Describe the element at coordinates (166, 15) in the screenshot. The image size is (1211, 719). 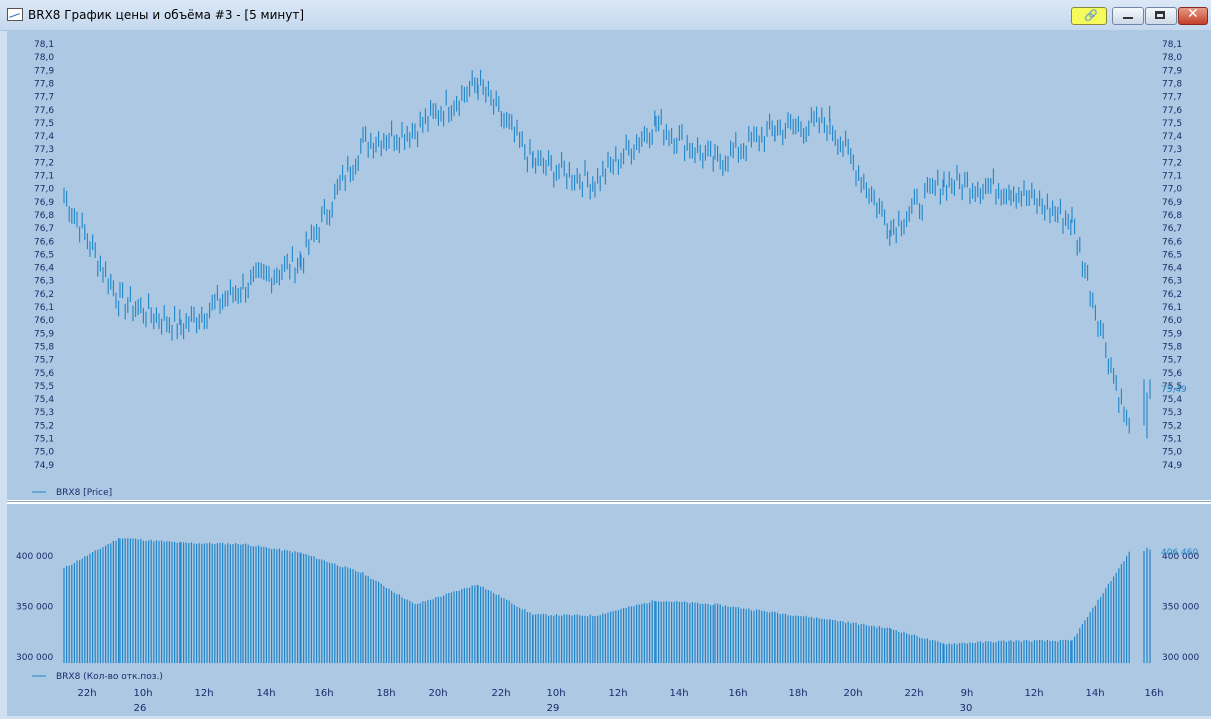
I see `window-title: BRX8 График цены и объёма #3 - [5 минут]` at that location.